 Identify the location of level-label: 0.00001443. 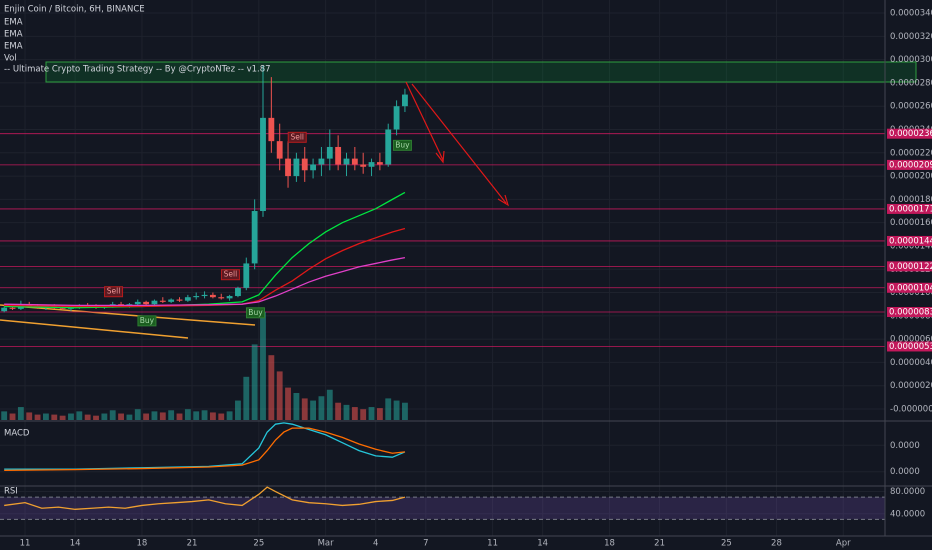
(910, 241).